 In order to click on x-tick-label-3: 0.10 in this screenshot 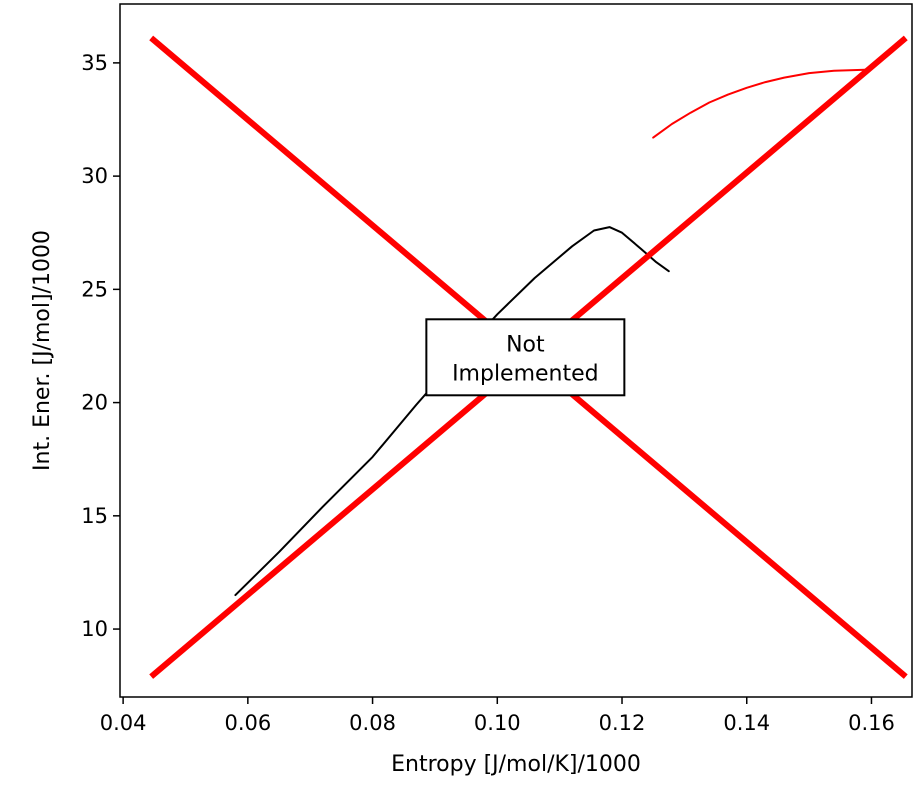, I will do `click(497, 723)`.